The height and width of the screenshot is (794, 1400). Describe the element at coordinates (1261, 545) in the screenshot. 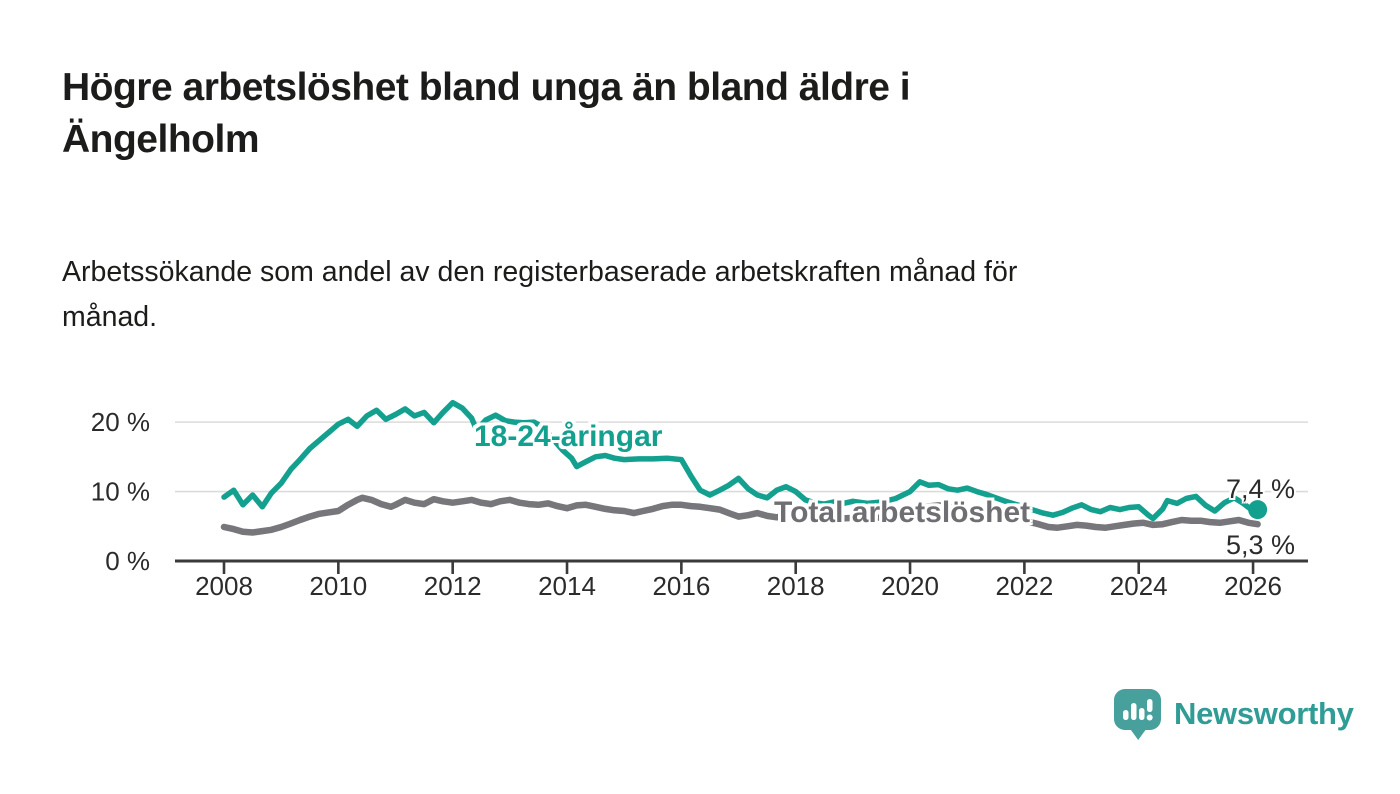

I see `end-value-label-total: 5,3 %` at that location.